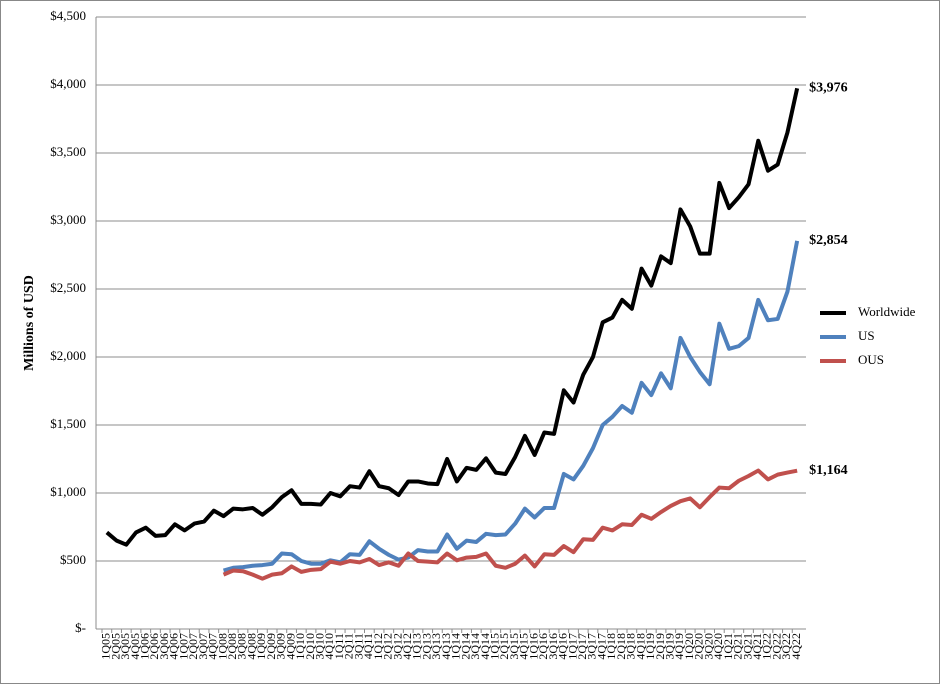  Describe the element at coordinates (828, 240) in the screenshot. I see `value-label: $2,854` at that location.